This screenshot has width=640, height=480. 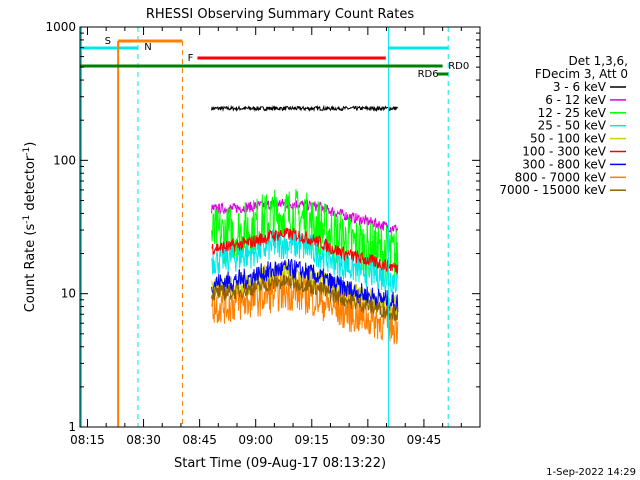 I want to click on y-tick-label: 100, so click(x=64, y=160).